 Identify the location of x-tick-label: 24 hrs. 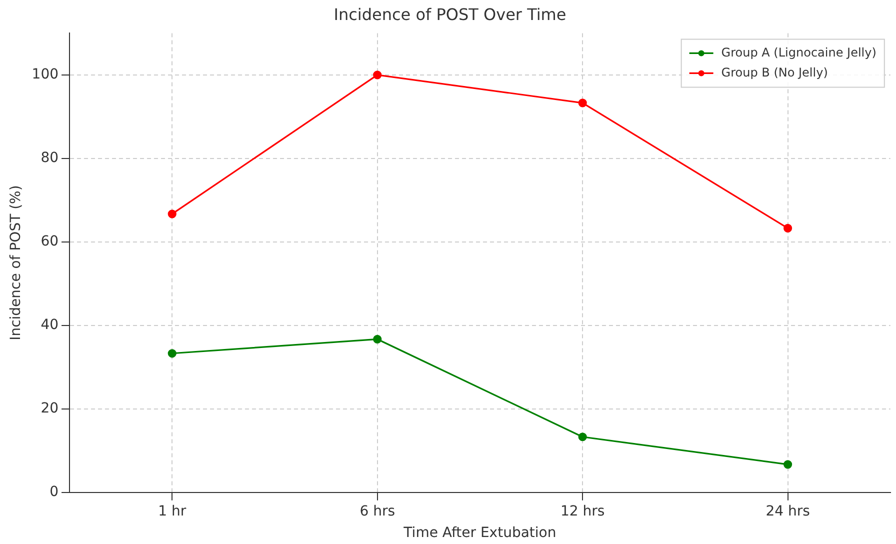
(788, 511).